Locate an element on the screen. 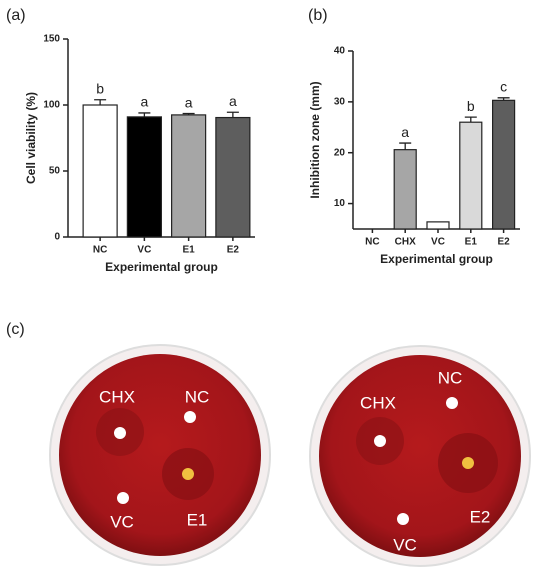 Image resolution: width=550 pixels, height=583 pixels. y-tick-label: 100 is located at coordinates (51, 105).